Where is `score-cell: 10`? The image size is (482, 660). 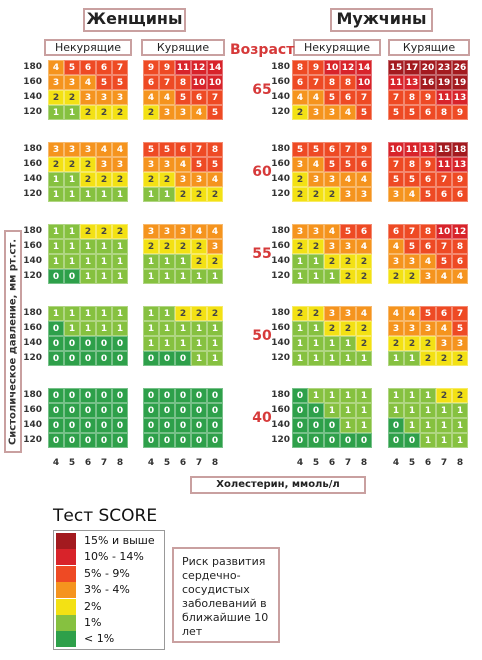
score-cell: 10 is located at coordinates (332, 67).